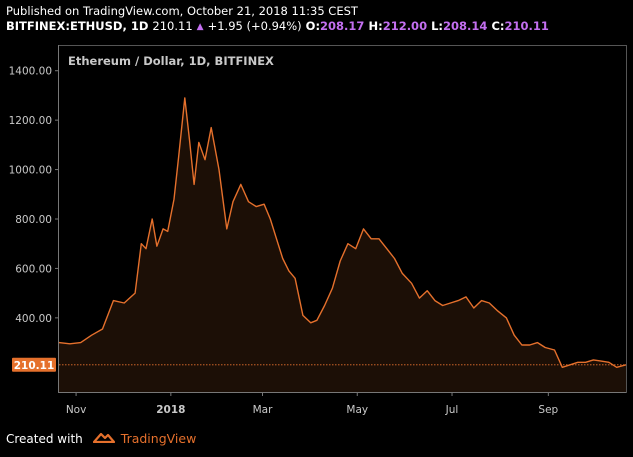 The image size is (633, 457). What do you see at coordinates (30, 171) in the screenshot?
I see `y-tick-label: 1000.00` at bounding box center [30, 171].